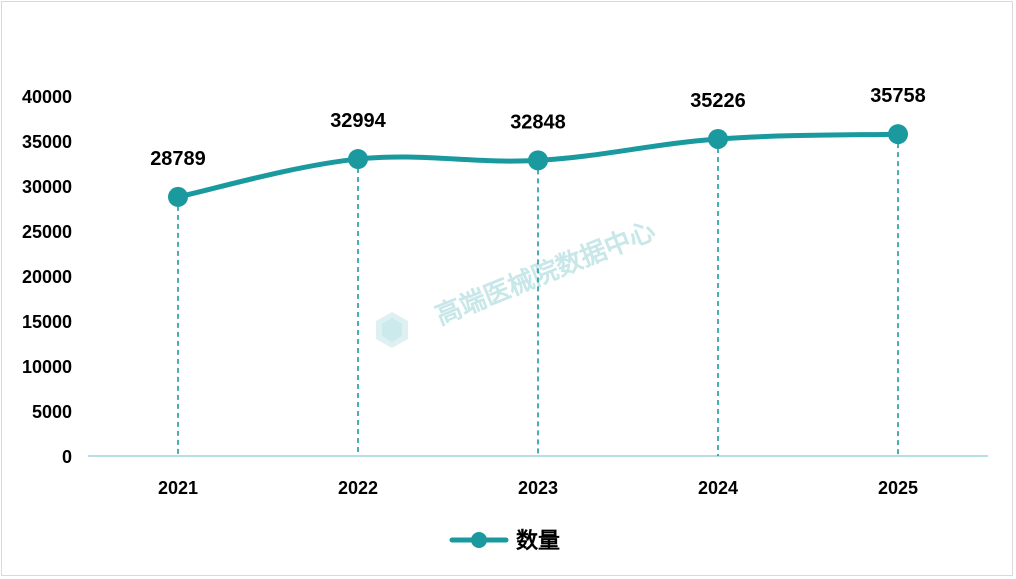 The height and width of the screenshot is (579, 1016). What do you see at coordinates (538, 122) in the screenshot?
I see `data-label: 32848` at bounding box center [538, 122].